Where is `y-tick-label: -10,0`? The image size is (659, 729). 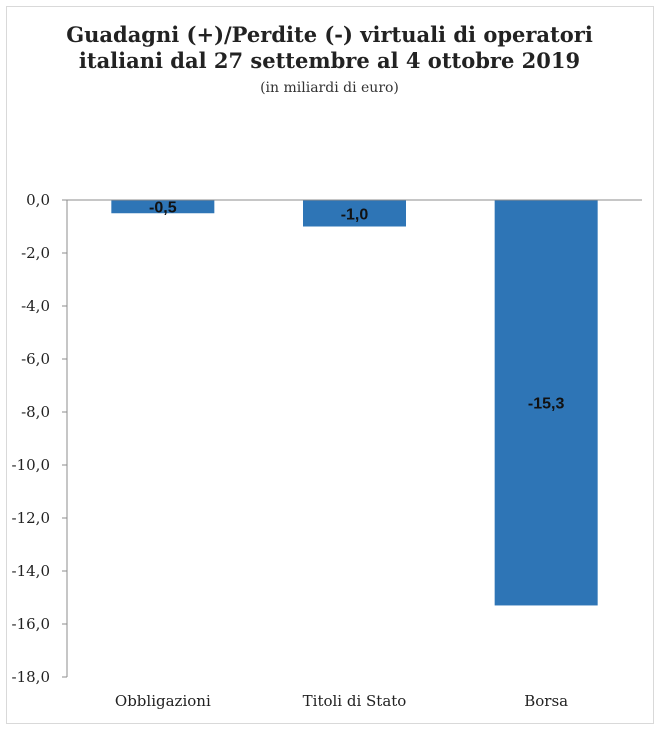 y-tick-label: -10,0 is located at coordinates (31, 465).